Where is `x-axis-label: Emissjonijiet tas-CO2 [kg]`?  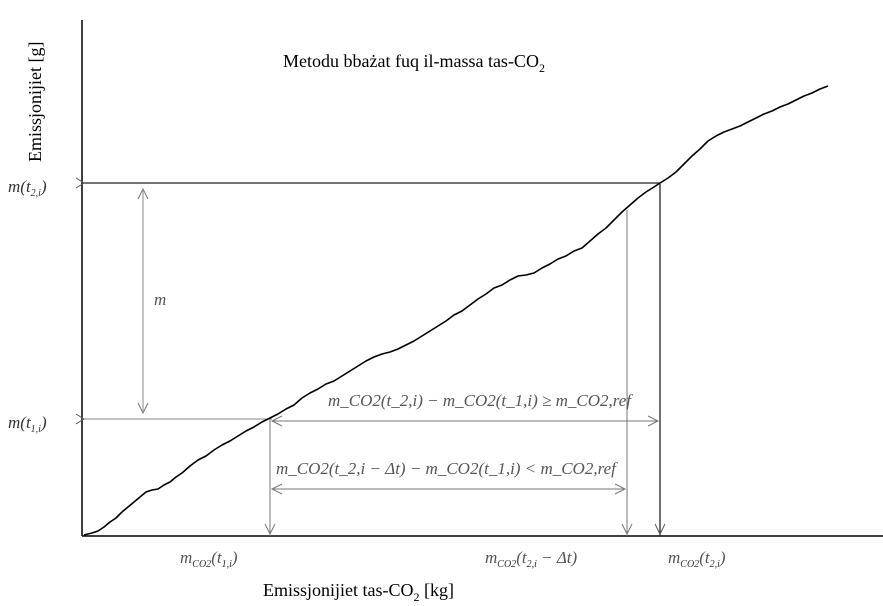
x-axis-label: Emissjonijiet tas-CO2 [kg] is located at coordinates (358, 592).